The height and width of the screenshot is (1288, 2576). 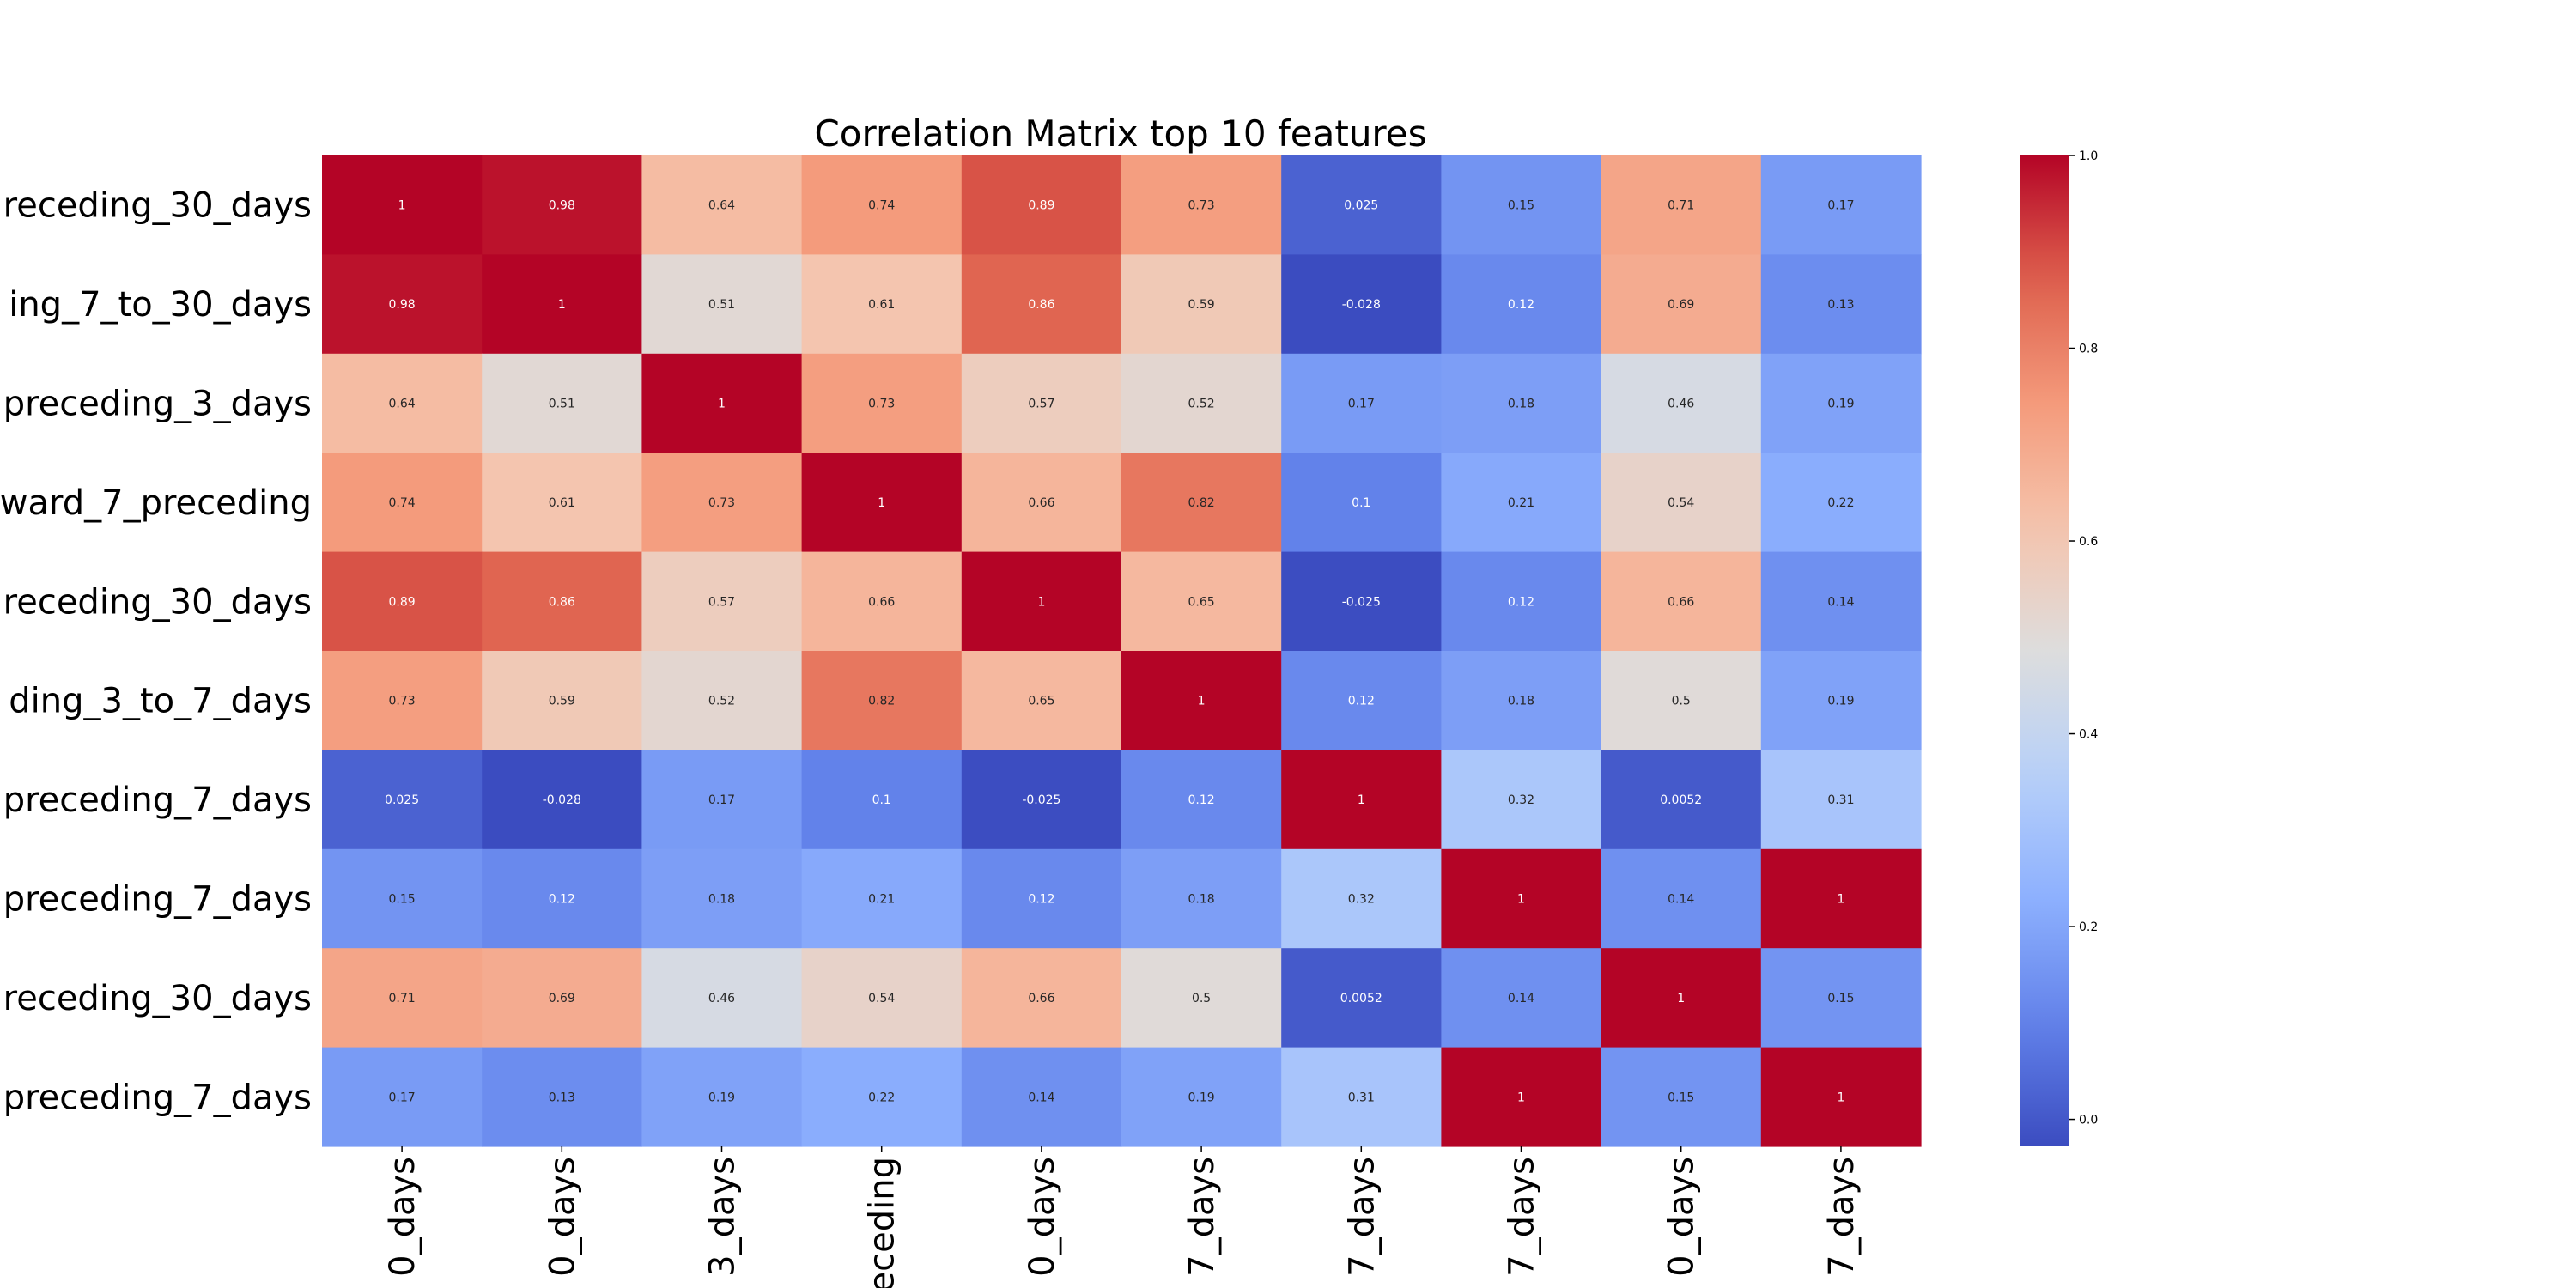 What do you see at coordinates (1120, 133) in the screenshot?
I see `chart-title: Correlation Matrix top 10 features` at bounding box center [1120, 133].